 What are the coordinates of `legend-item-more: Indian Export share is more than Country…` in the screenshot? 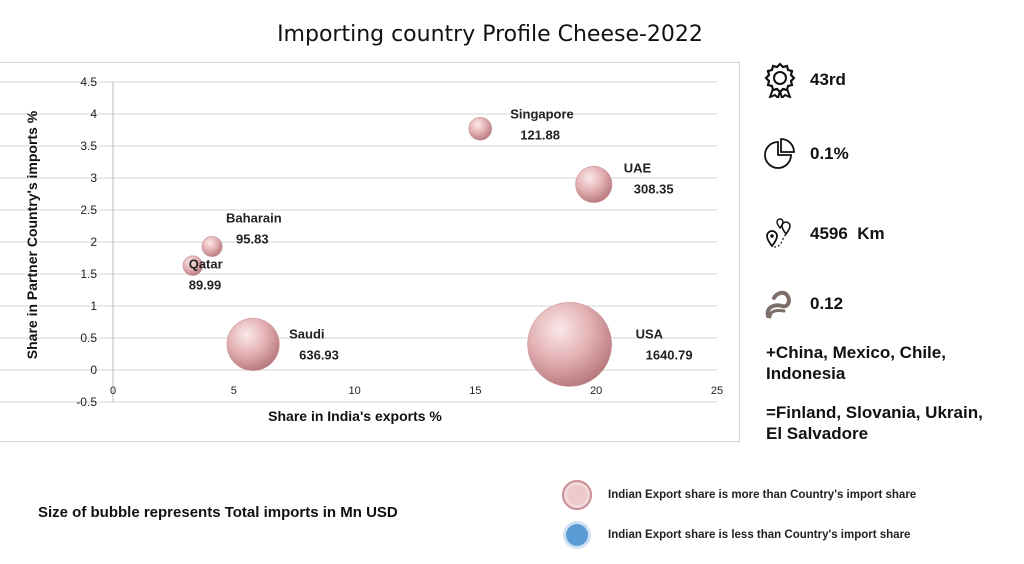 It's located at (780, 495).